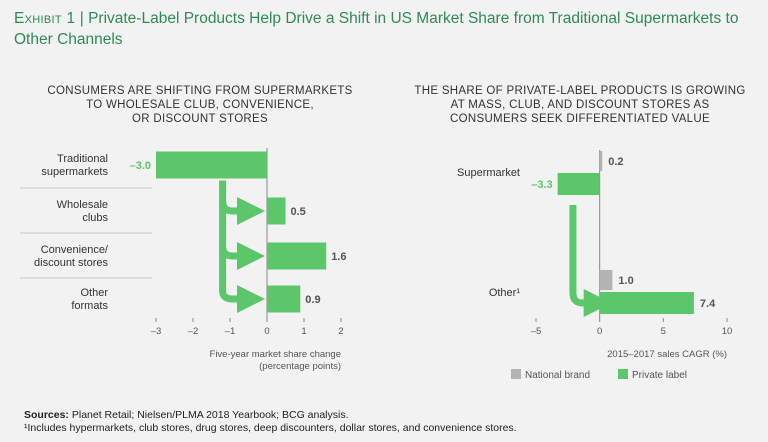  What do you see at coordinates (488, 173) in the screenshot?
I see `right-category-label: Supermarket` at bounding box center [488, 173].